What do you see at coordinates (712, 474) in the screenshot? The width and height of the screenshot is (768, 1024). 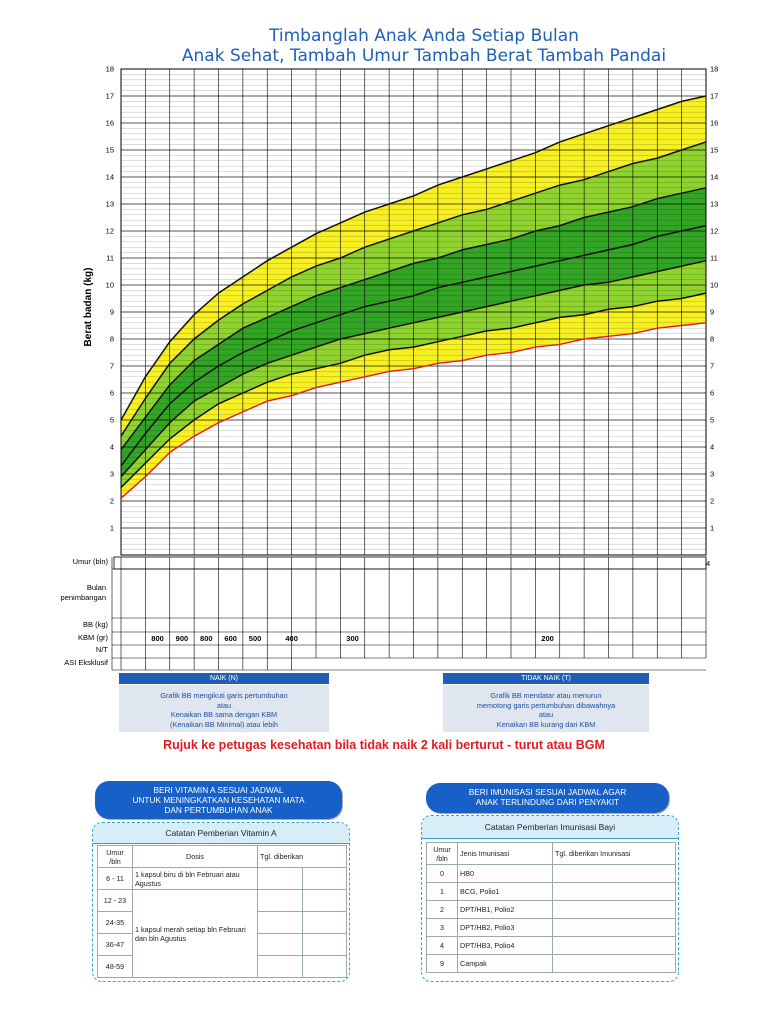 I see `y-tick-label-right: 3` at bounding box center [712, 474].